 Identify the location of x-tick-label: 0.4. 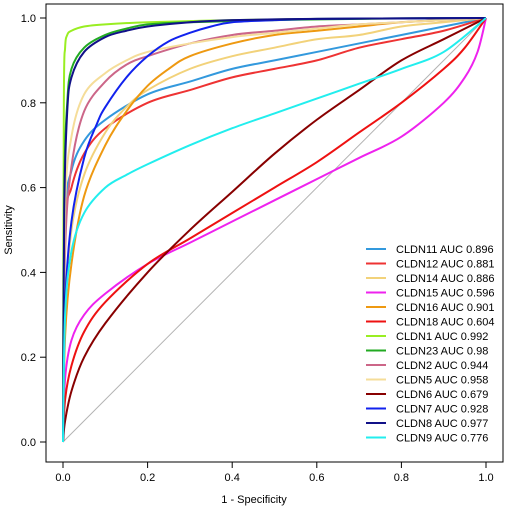
(232, 478).